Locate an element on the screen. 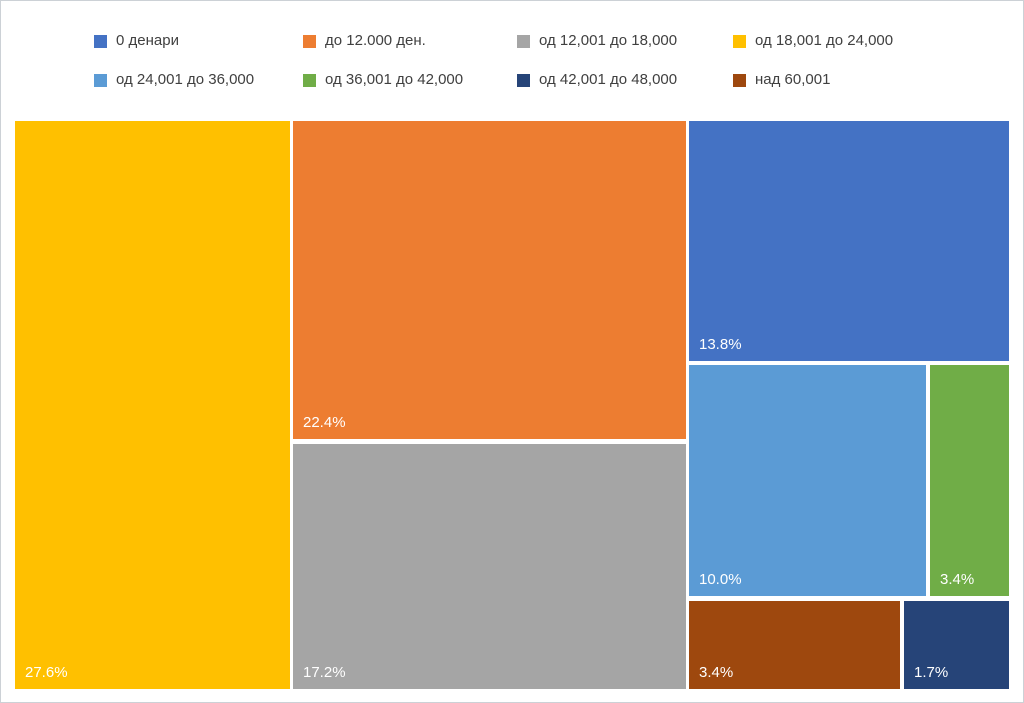 Image resolution: width=1024 pixels, height=703 pixels. tile-percentage-label: 1.7% is located at coordinates (931, 672).